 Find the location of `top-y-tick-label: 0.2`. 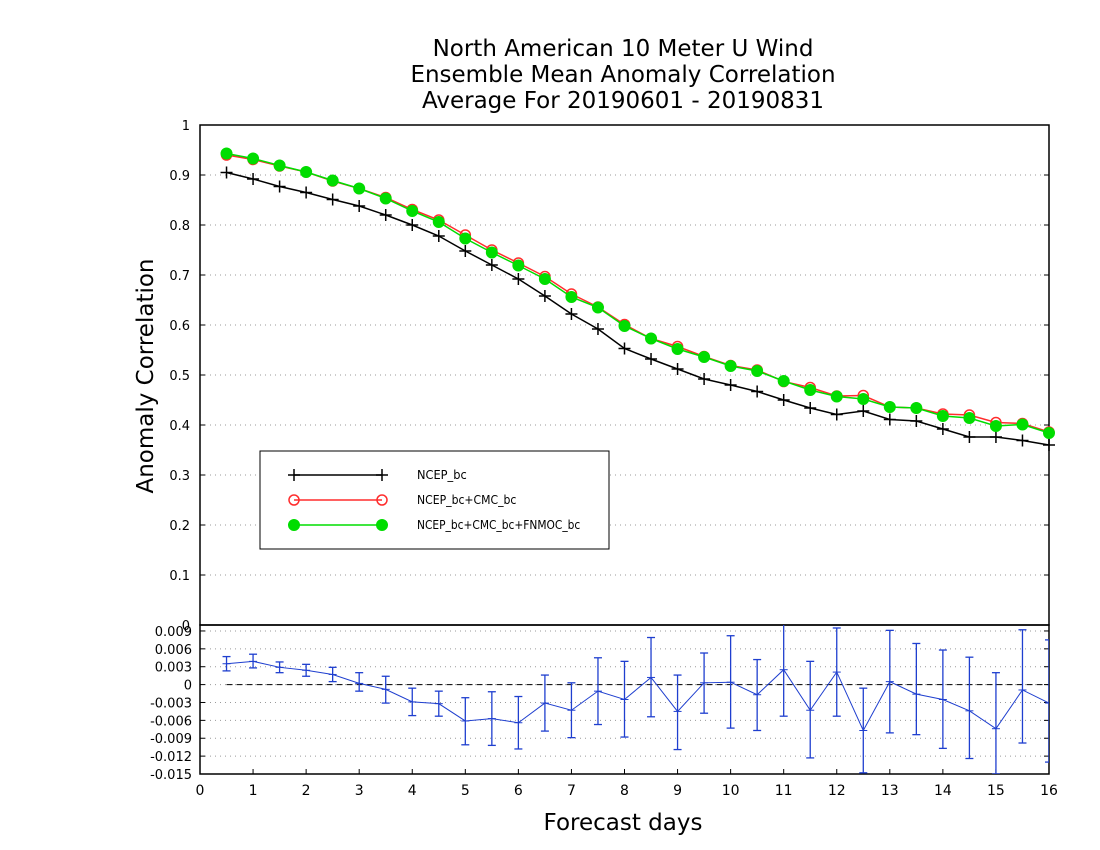

top-y-tick-label: 0.2 is located at coordinates (179, 526).